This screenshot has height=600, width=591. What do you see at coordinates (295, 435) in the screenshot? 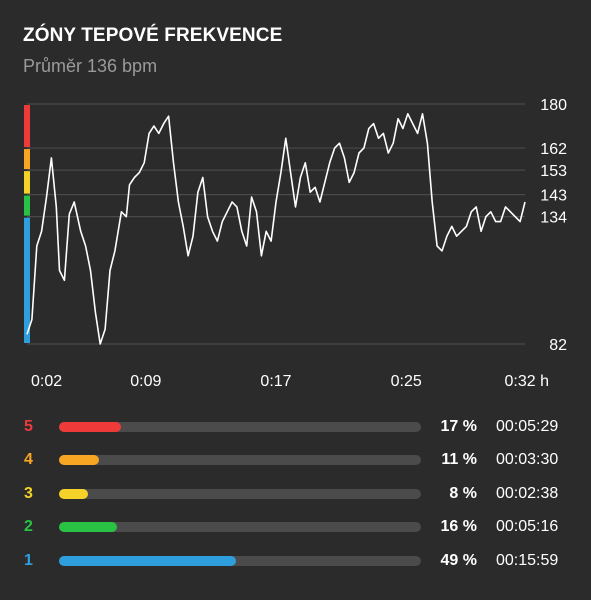
I see `zone-row-5: 5 17 % 00:05:29` at bounding box center [295, 435].